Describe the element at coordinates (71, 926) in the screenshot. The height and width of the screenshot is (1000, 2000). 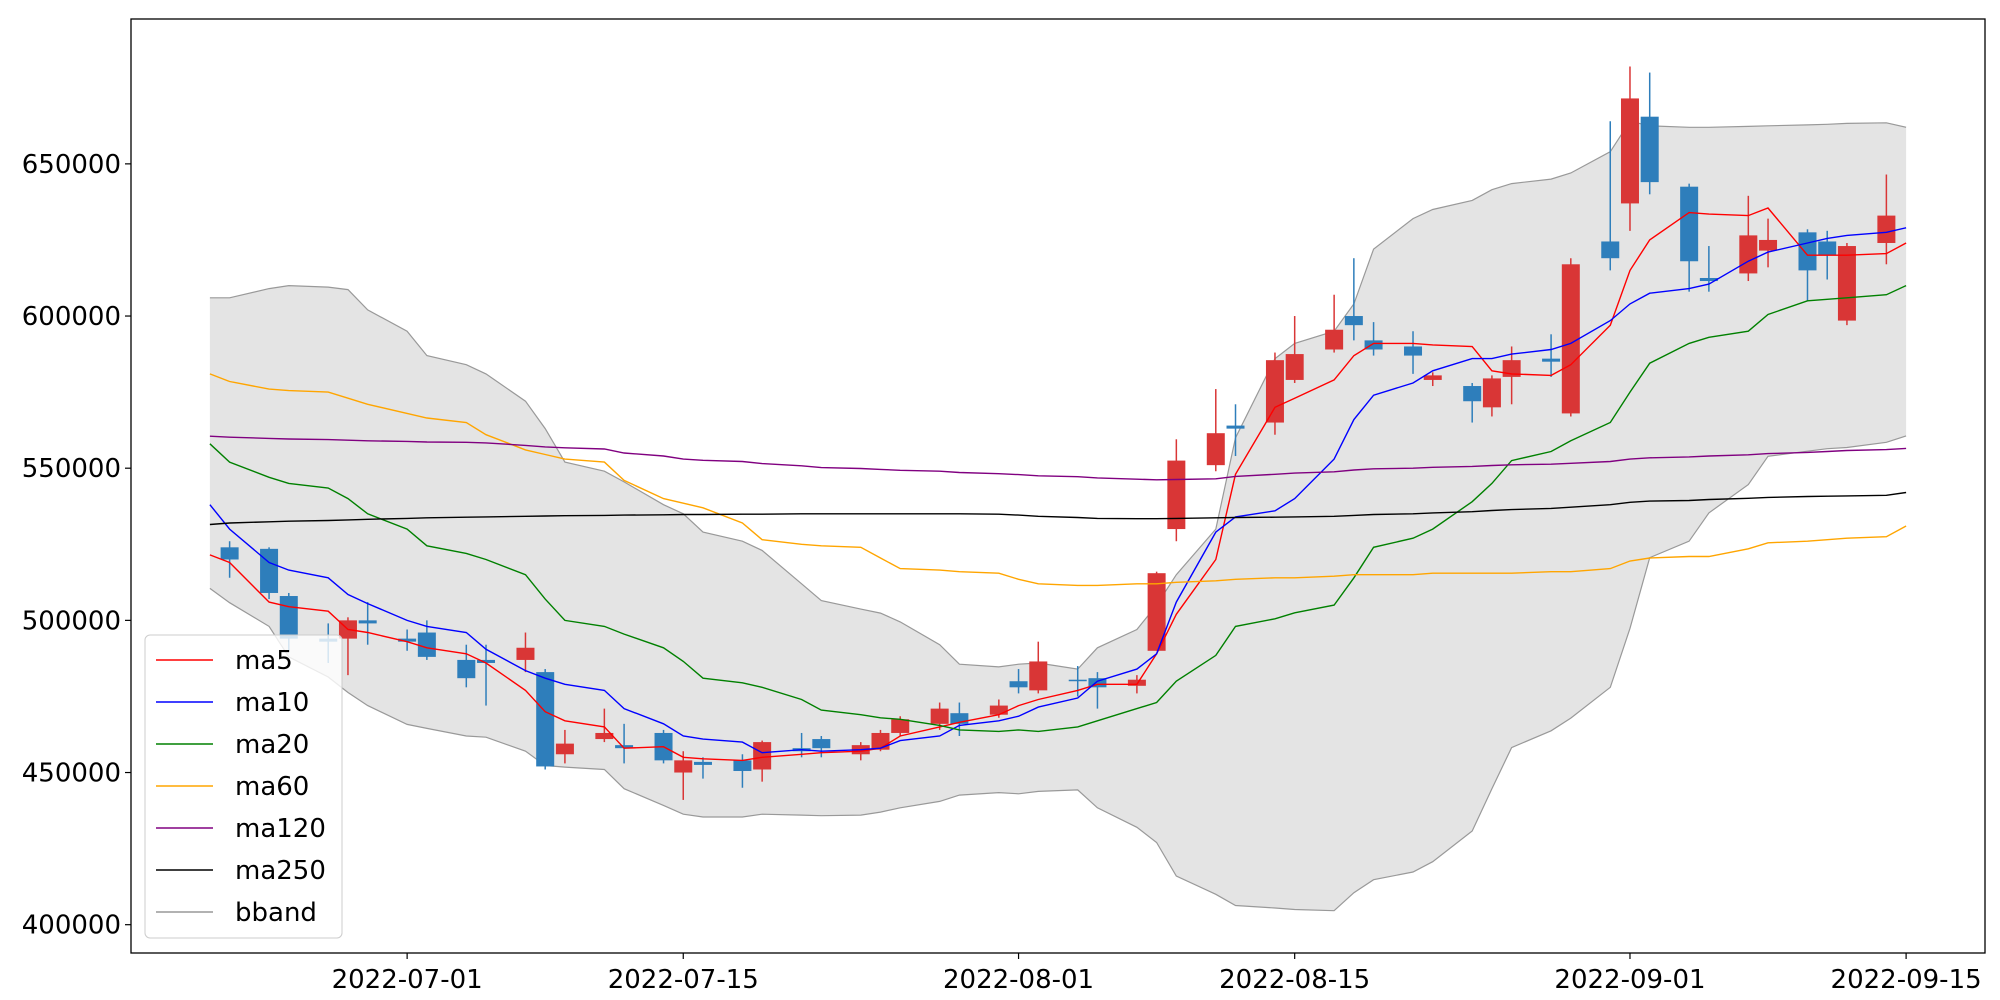
I see `y-tick-label: 400000` at that location.